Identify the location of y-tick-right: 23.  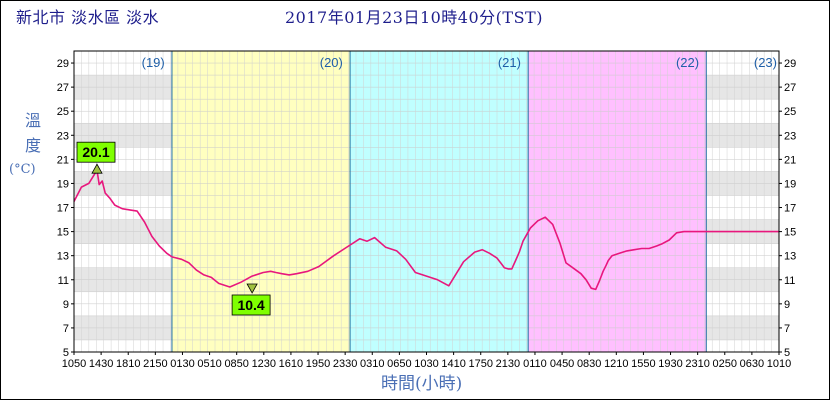
(790, 136).